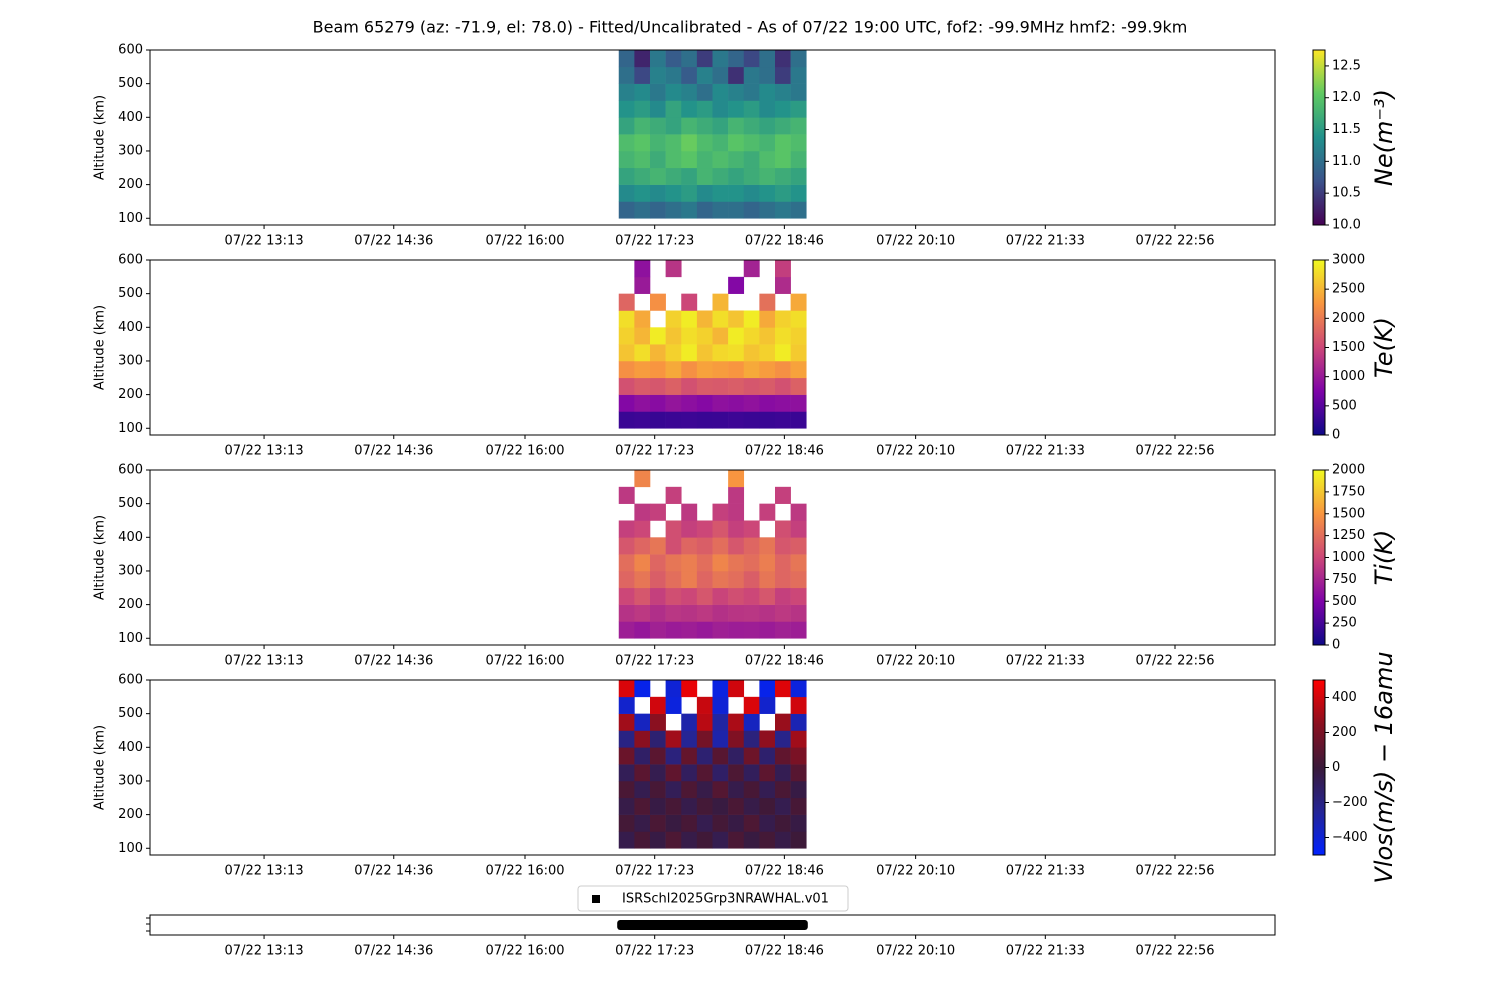  I want to click on x-tick-label: 07/22 14:36, so click(393, 451).